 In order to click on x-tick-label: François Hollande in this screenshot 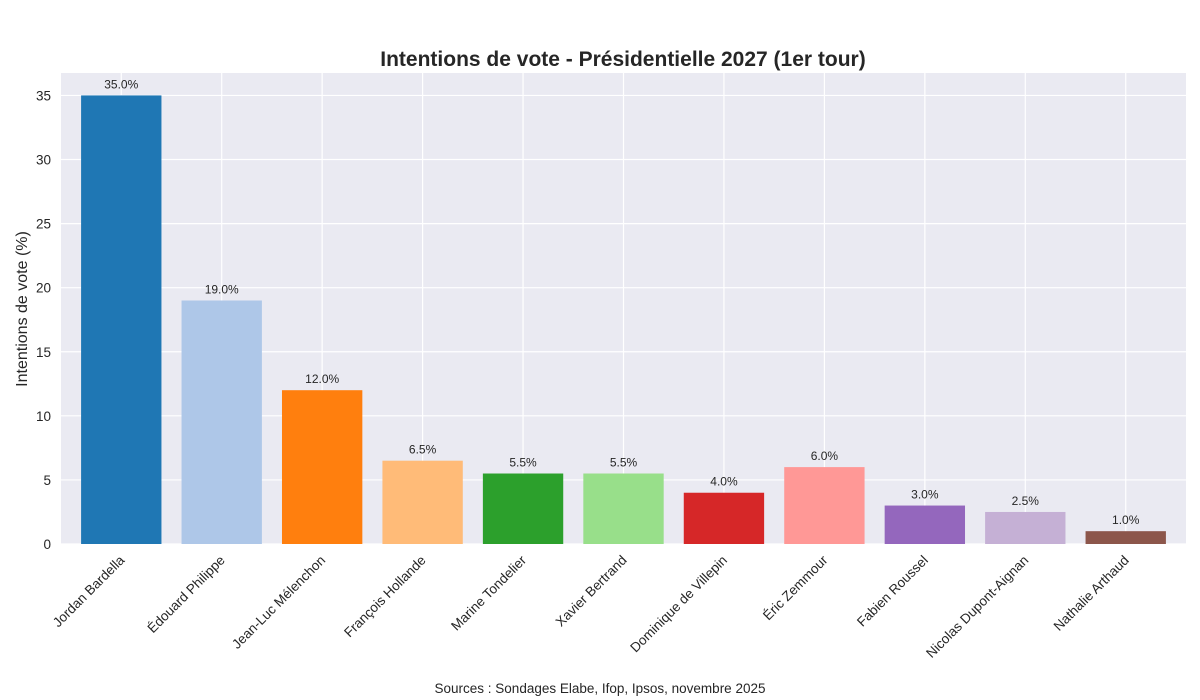, I will do `click(385, 597)`.